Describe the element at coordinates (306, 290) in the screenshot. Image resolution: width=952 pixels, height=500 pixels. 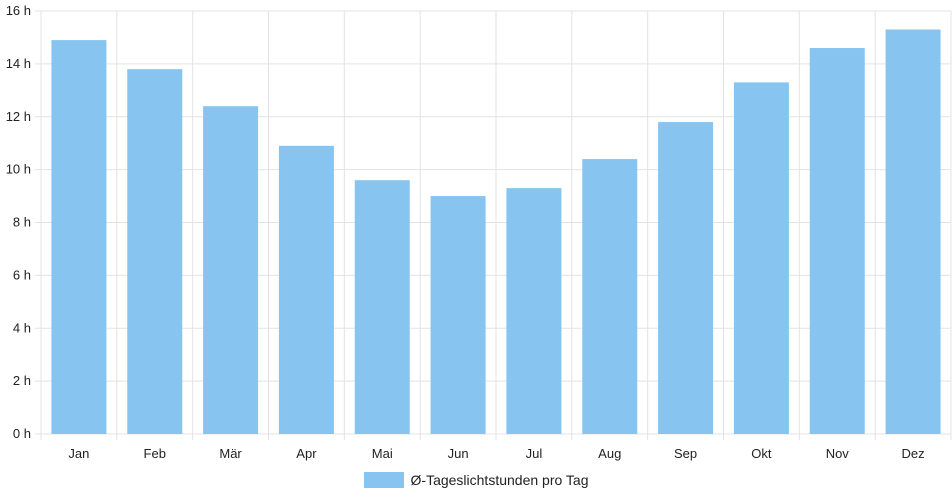
I see `bar-apr` at that location.